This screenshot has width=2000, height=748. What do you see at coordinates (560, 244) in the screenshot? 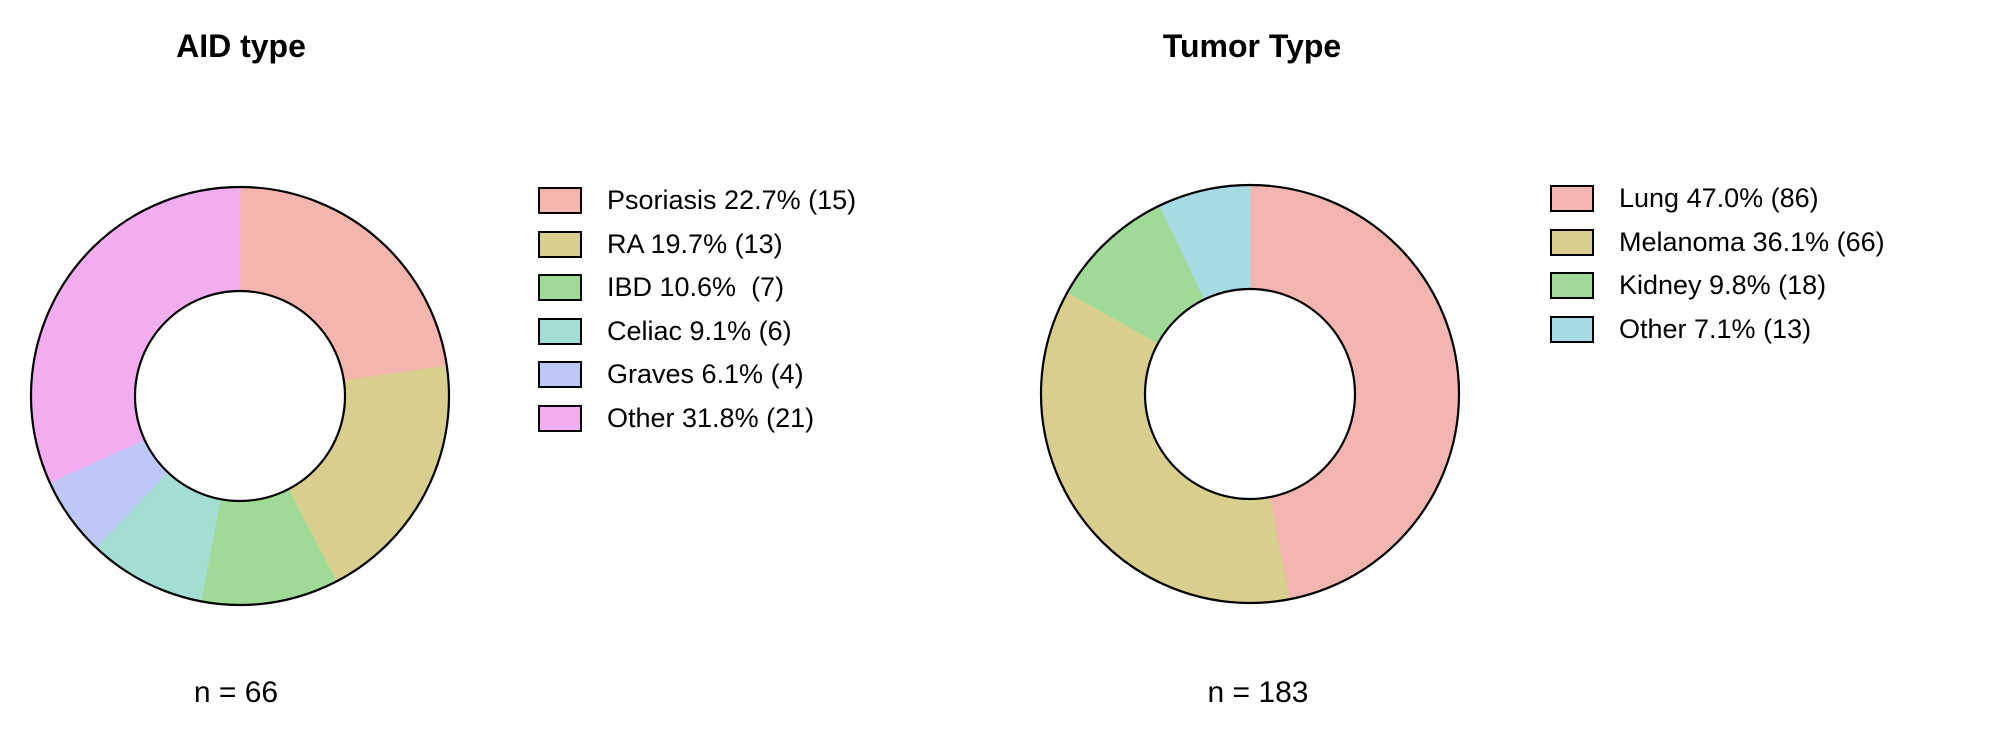
I see `legend-swatch-ra` at bounding box center [560, 244].